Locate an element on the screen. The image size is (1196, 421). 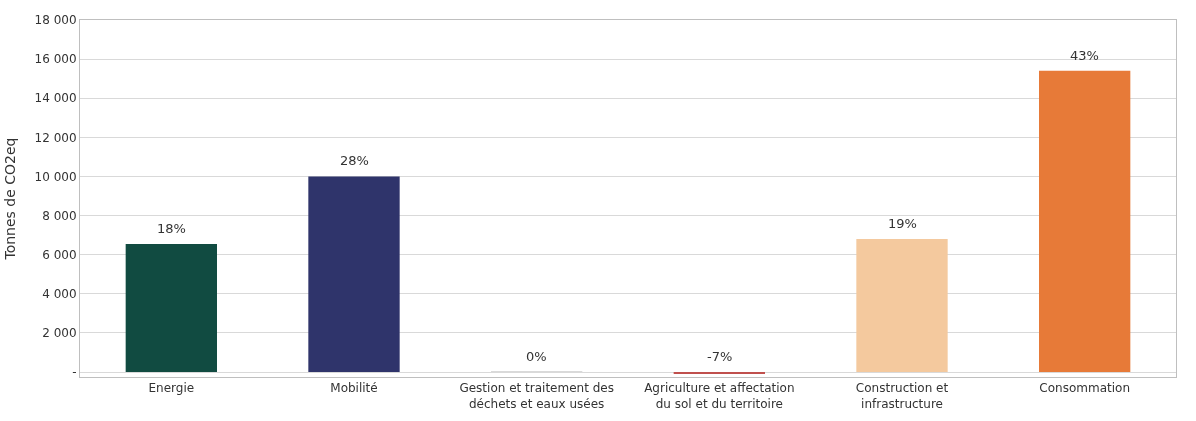
y-tick-label: 12 000 is located at coordinates (55, 137).